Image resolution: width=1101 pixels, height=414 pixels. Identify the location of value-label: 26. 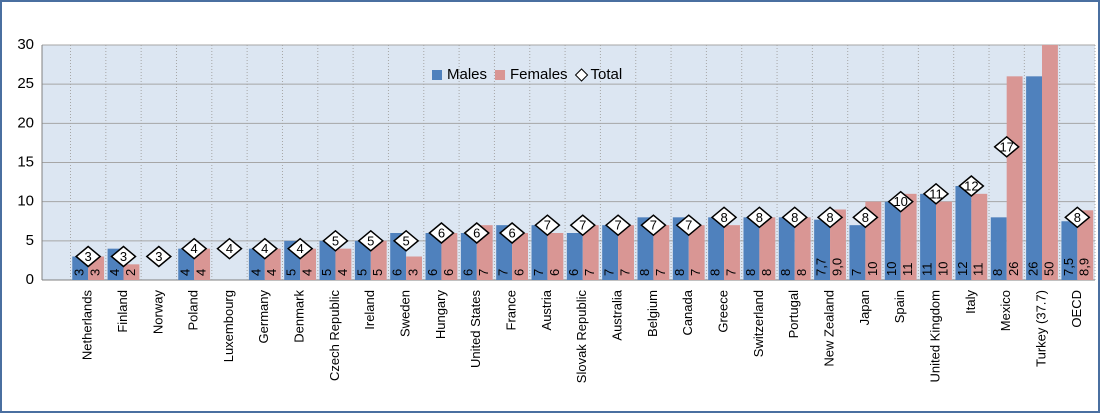
(1032, 269).